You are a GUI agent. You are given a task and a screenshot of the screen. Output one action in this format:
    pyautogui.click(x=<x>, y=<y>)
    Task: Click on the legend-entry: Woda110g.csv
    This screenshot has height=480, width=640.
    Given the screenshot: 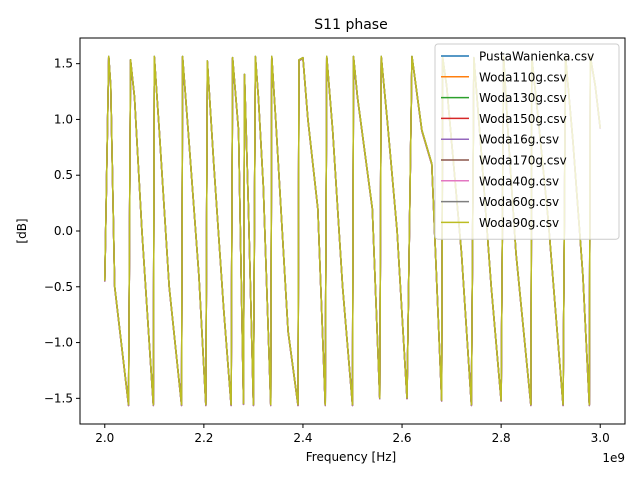 What is the action you would take?
    pyautogui.click(x=523, y=77)
    